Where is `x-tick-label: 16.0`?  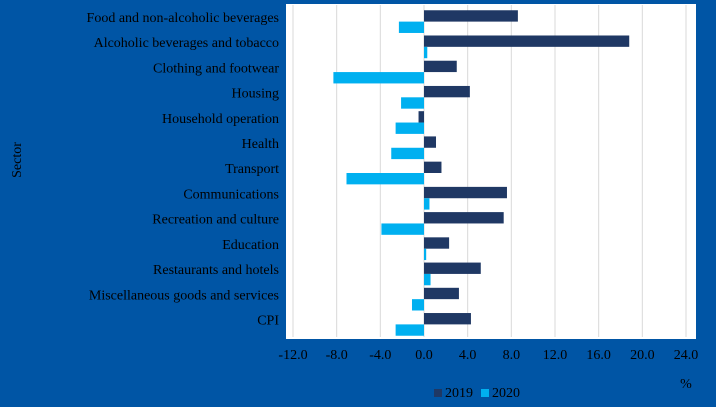 x-tick-label: 16.0 is located at coordinates (598, 355).